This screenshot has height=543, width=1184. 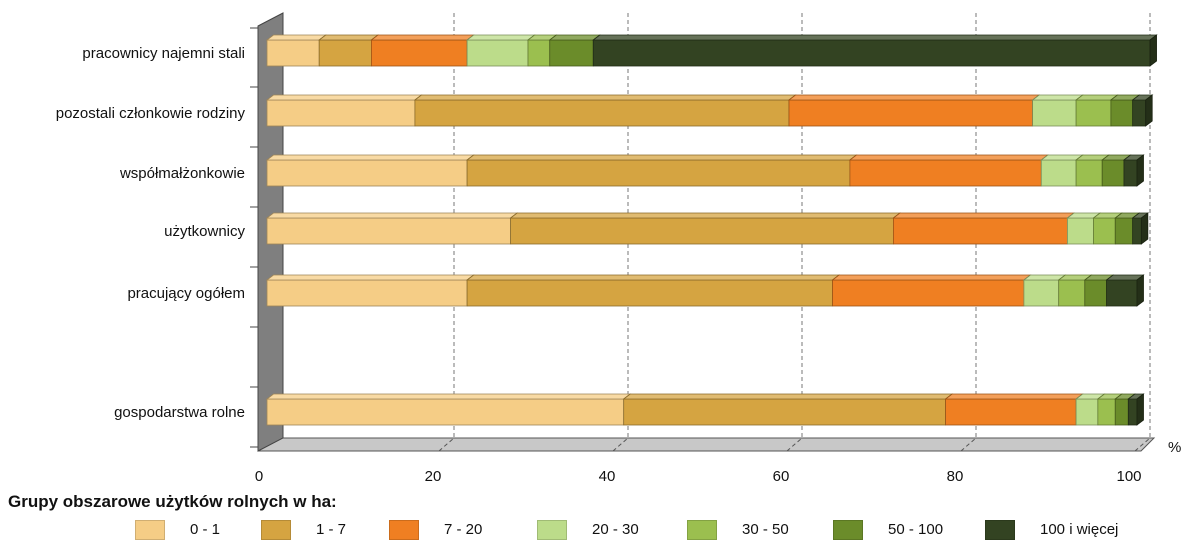 I want to click on legend-label: 1 - 7, so click(x=331, y=529).